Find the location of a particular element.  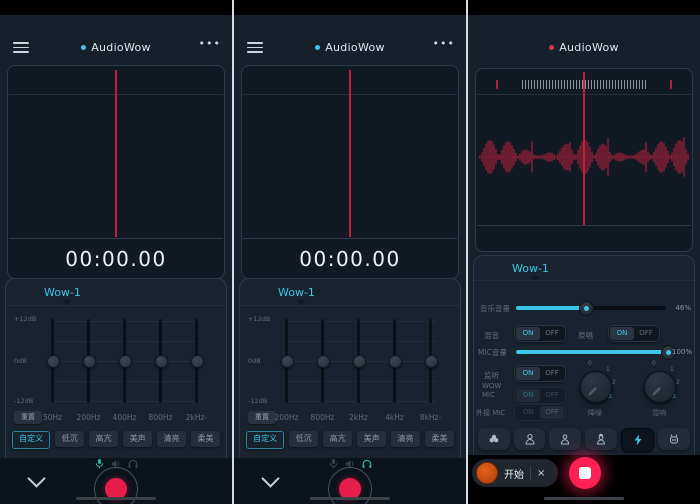

music-volume-fill is located at coordinates (550, 308).